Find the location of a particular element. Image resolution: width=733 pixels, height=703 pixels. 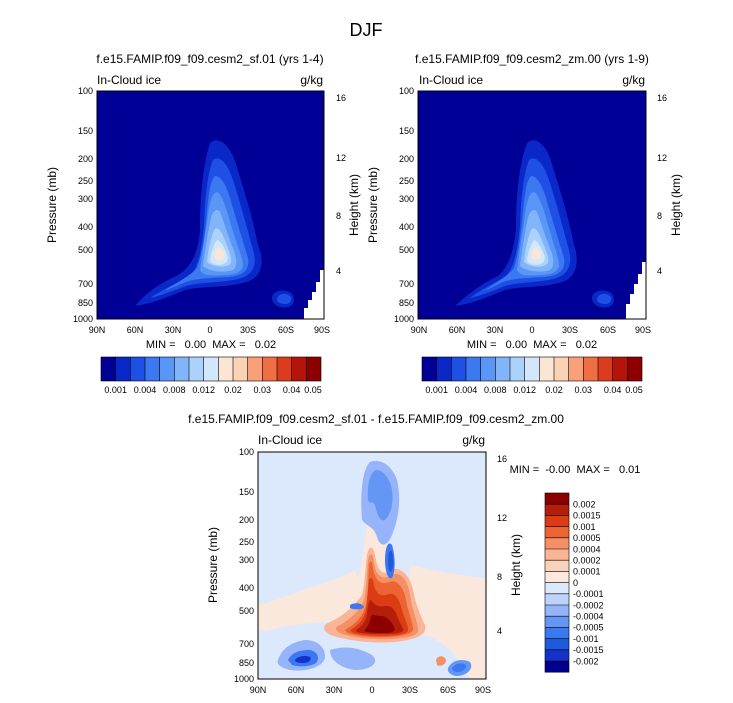

panel-3-min-max: MIN = -0.00 MAX = 0.01 is located at coordinates (575, 470).